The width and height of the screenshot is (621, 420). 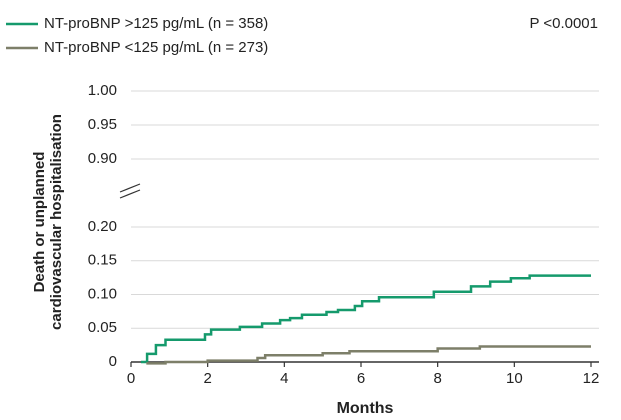 I want to click on legend-label: NT-proBNP >125 pg/mL (n = 358), so click(x=156, y=23).